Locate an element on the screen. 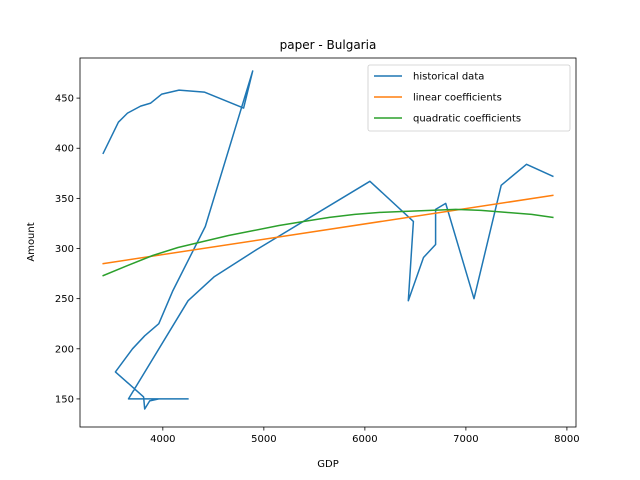 This screenshot has width=640, height=480. legend-label: linear coefficients is located at coordinates (457, 98).